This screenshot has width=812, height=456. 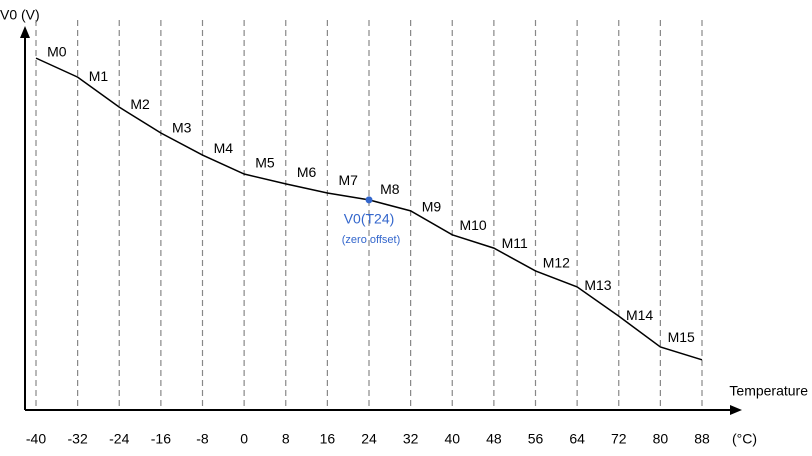 What do you see at coordinates (411, 439) in the screenshot?
I see `x-tick-label: 32` at bounding box center [411, 439].